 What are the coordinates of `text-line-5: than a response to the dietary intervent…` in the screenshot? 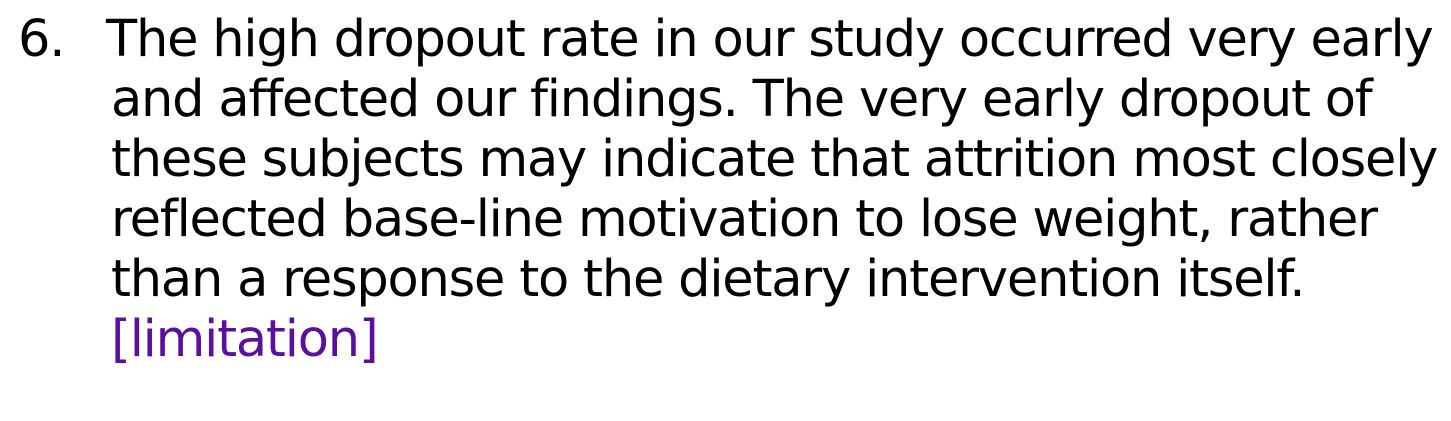 It's located at (708, 279).